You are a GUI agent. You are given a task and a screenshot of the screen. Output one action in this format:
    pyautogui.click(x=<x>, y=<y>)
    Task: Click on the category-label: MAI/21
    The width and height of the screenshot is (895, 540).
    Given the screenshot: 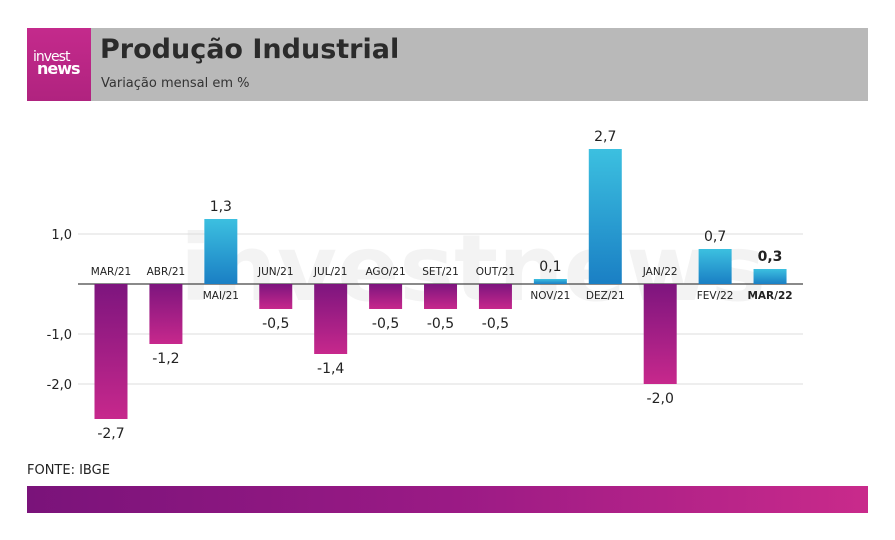 What is the action you would take?
    pyautogui.click(x=221, y=296)
    